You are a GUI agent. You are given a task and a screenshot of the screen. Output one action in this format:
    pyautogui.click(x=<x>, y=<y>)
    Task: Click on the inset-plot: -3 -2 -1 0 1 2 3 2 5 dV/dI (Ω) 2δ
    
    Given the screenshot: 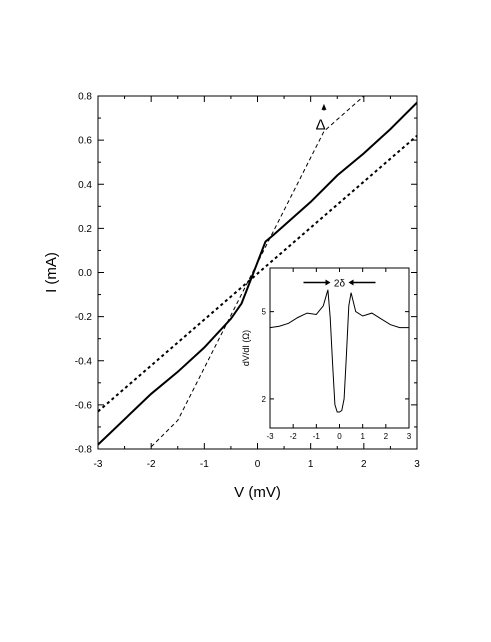 What is the action you would take?
    pyautogui.click(x=326, y=354)
    